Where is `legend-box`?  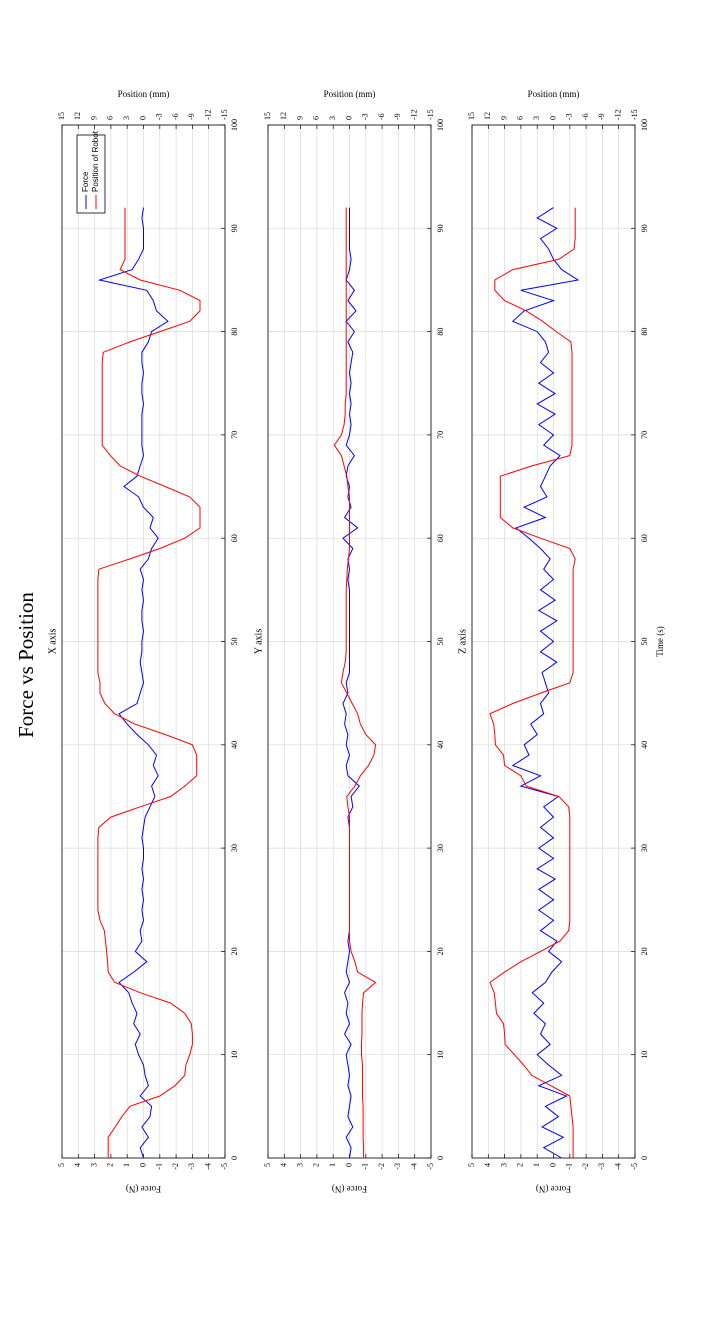
legend-box is located at coordinates (91, 174).